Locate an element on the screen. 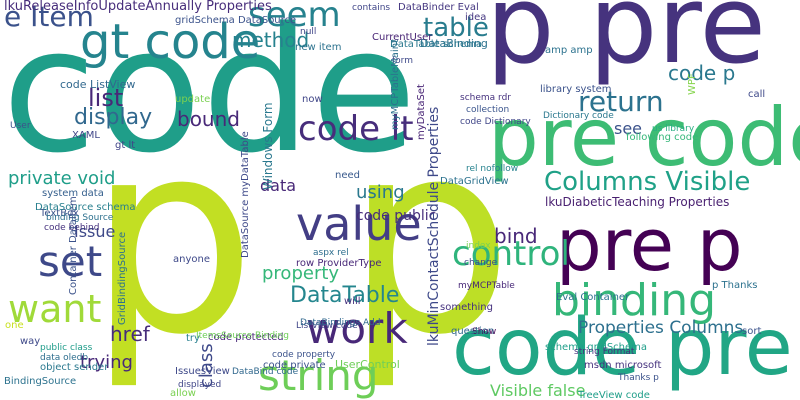  word: will is located at coordinates (352, 301).